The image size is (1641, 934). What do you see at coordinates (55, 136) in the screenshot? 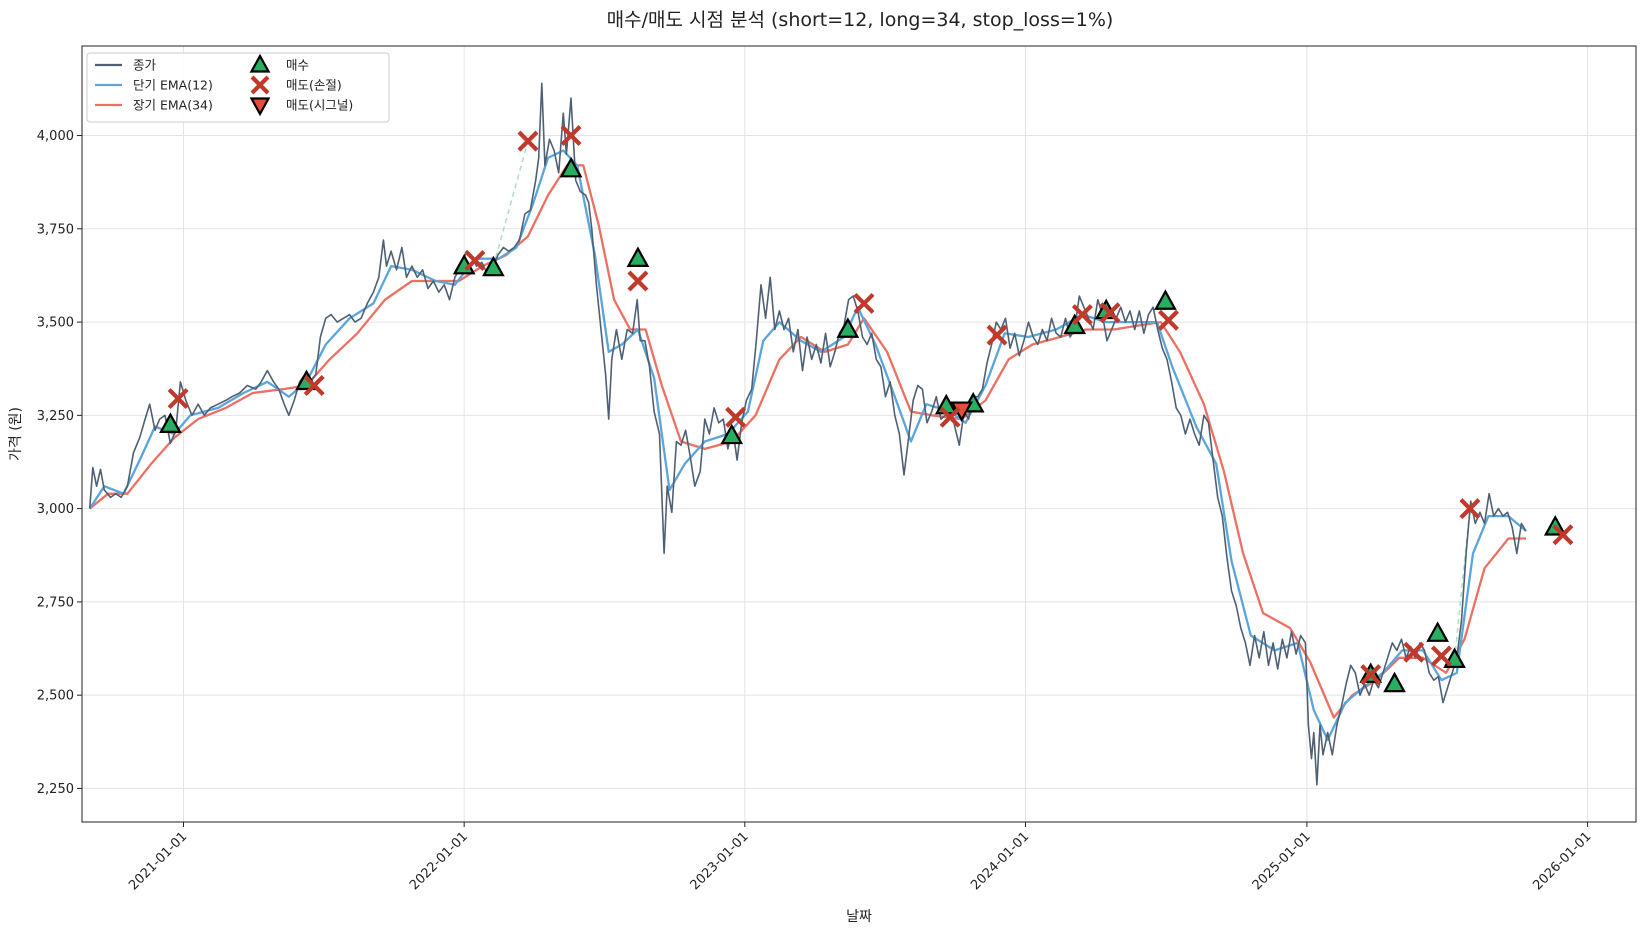
I see `y-tick-label: 4,000` at bounding box center [55, 136].